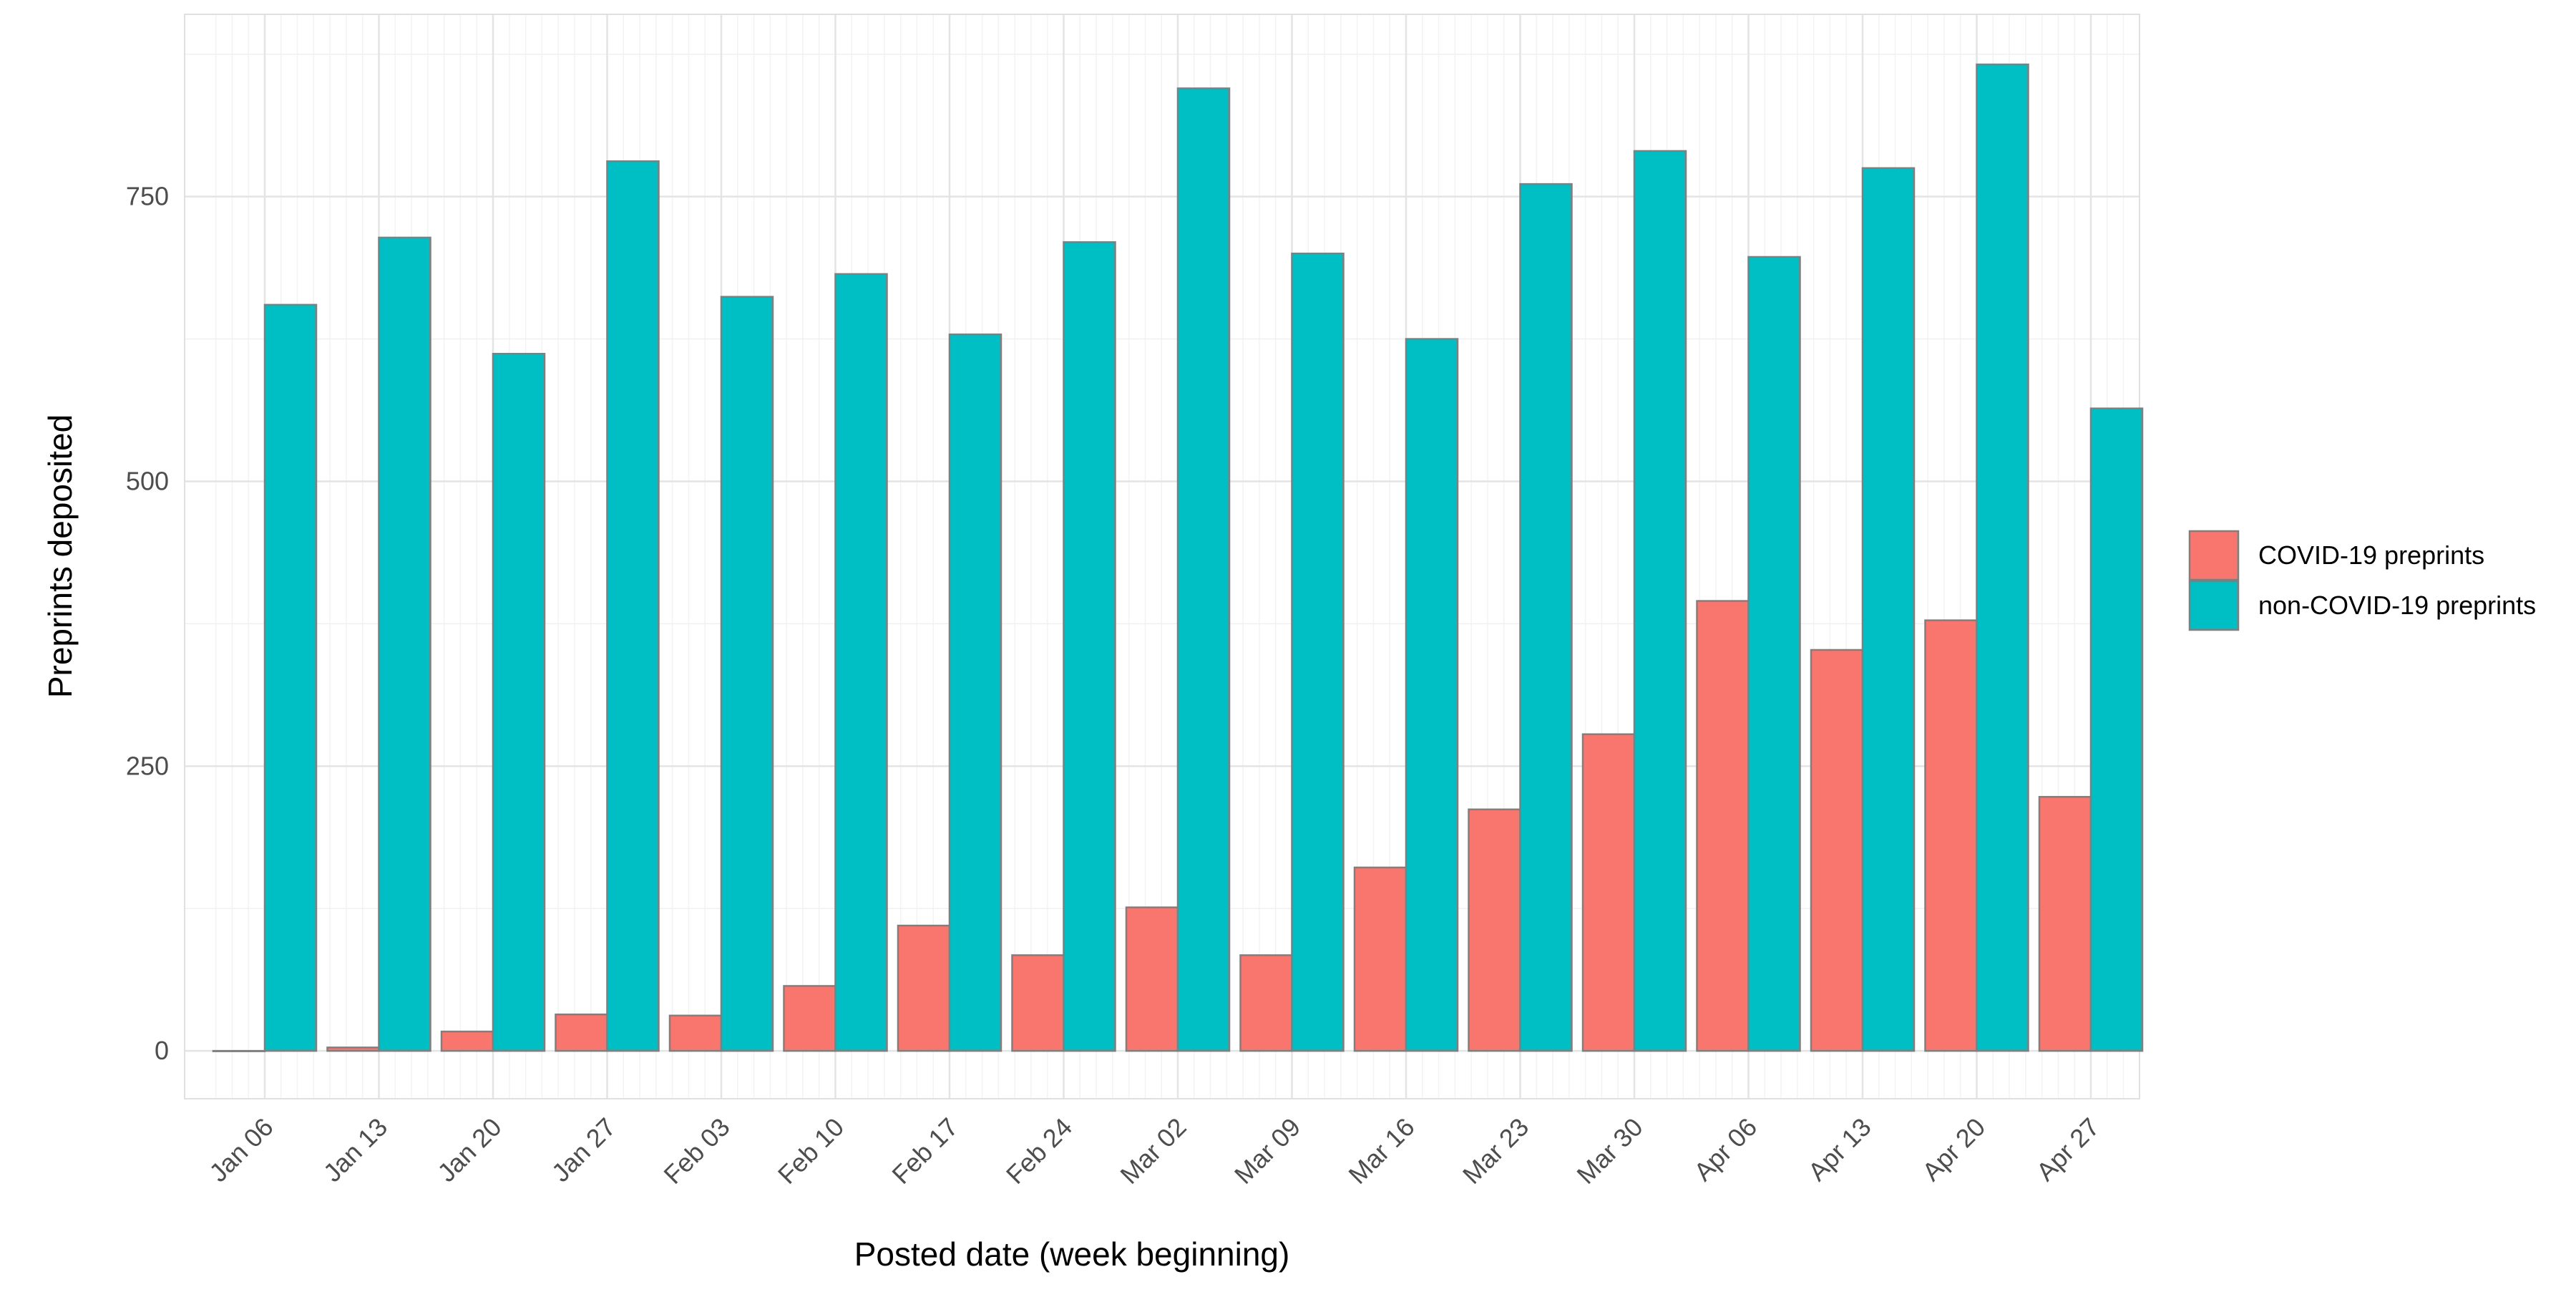  Describe the element at coordinates (1381, 1151) in the screenshot. I see `x-tick-label: Mar 16` at that location.